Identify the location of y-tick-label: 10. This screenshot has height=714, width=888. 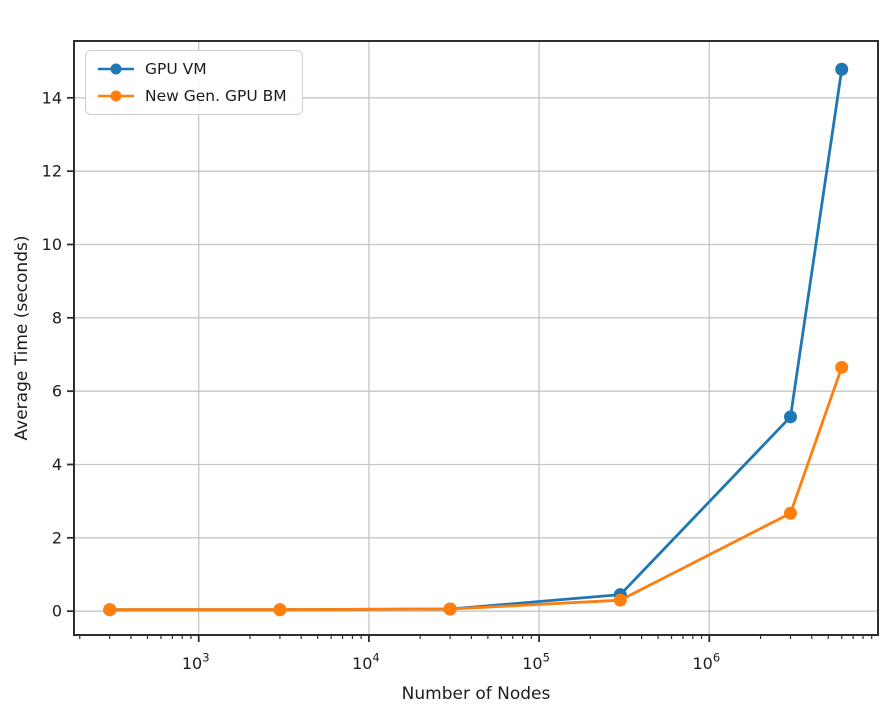
(52, 244).